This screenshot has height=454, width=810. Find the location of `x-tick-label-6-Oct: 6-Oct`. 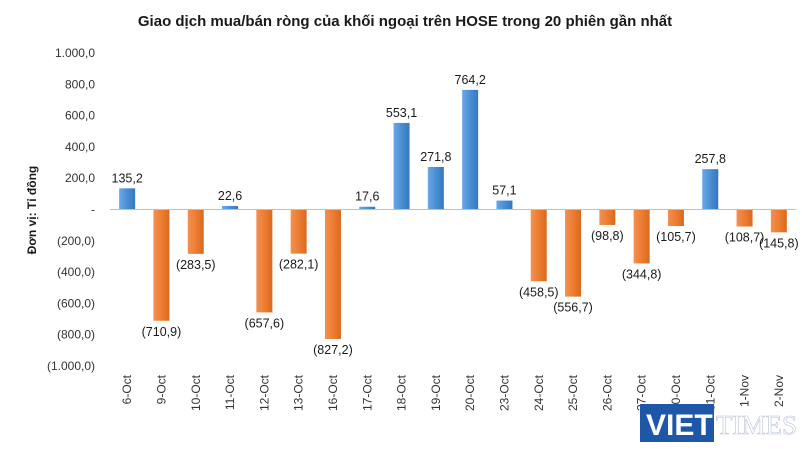

x-tick-label-6-Oct: 6-Oct is located at coordinates (127, 389).